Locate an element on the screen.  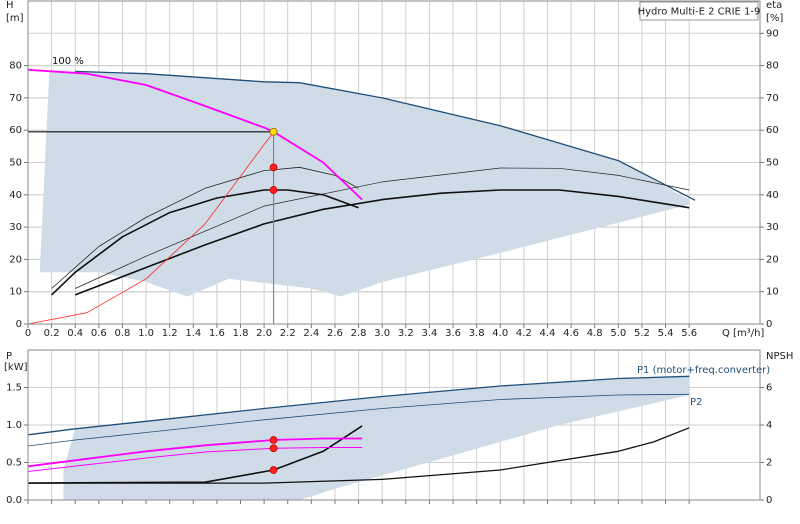
y-tick-label: 30 is located at coordinates (15, 227).